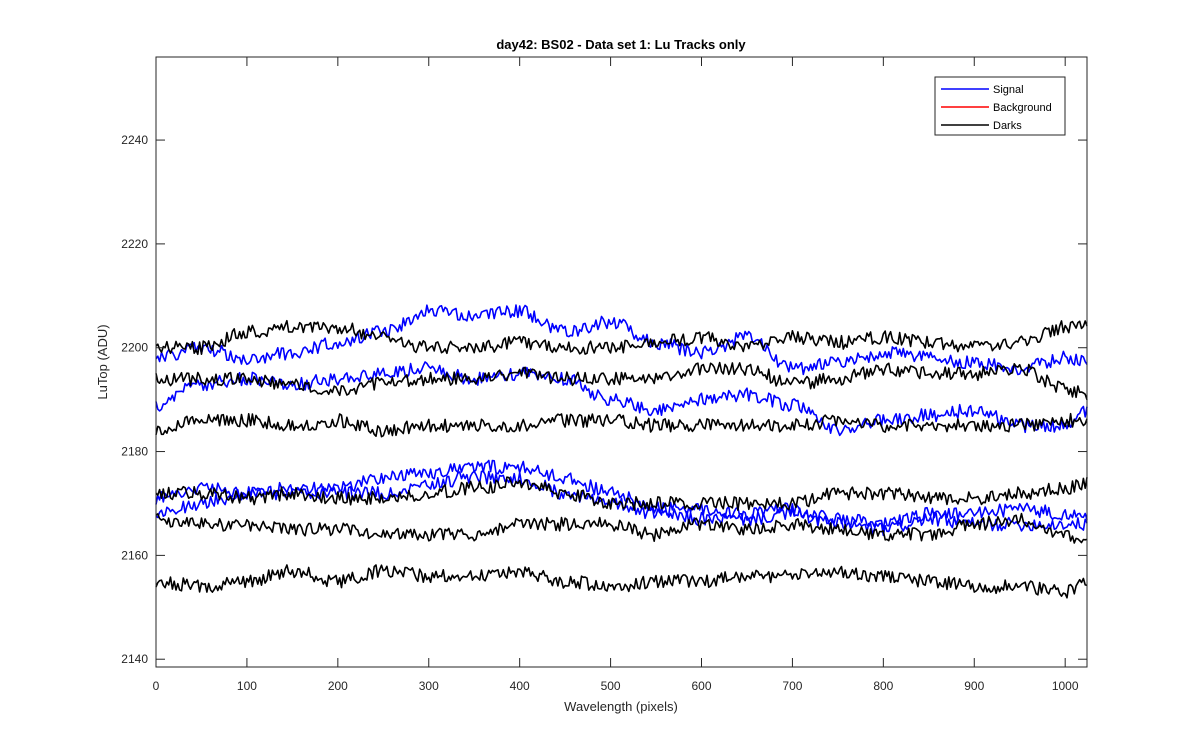 The height and width of the screenshot is (750, 1200). I want to click on y-tick-label: 2180, so click(134, 452).